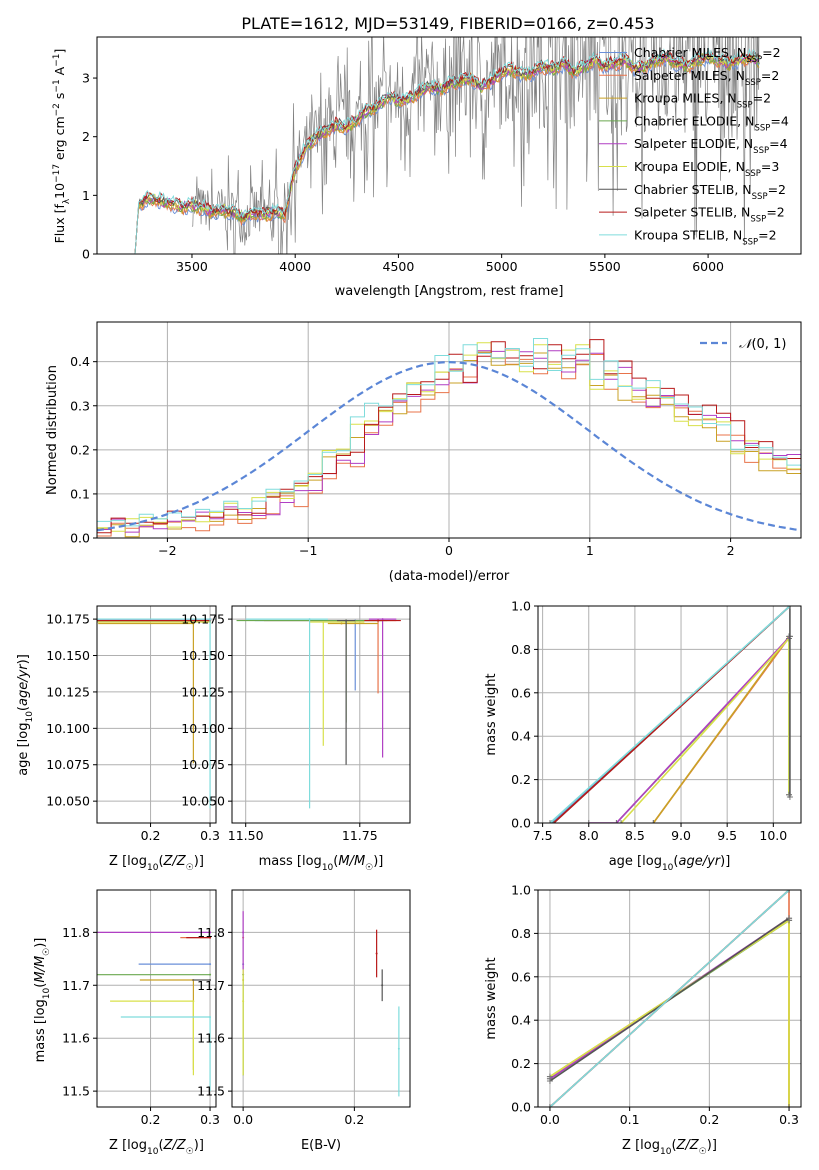  Describe the element at coordinates (475, 145) in the screenshot. I see `observed-spectrum` at that location.